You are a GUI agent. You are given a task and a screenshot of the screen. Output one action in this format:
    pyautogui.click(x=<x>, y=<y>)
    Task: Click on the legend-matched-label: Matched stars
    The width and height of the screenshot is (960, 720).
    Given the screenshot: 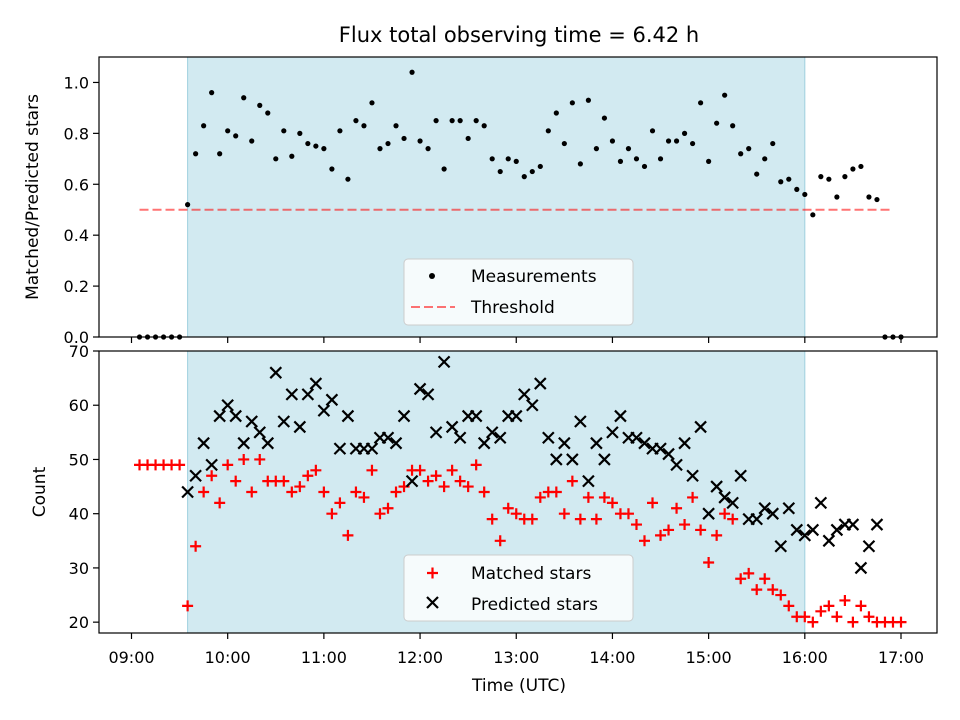 What is the action you would take?
    pyautogui.click(x=531, y=574)
    